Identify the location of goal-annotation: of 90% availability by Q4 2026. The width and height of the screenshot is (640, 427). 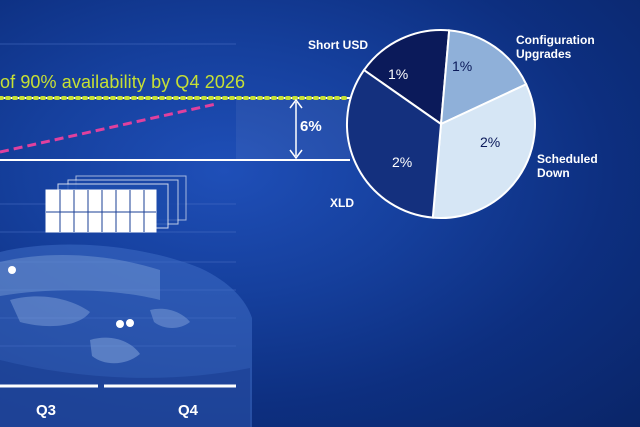
(123, 82).